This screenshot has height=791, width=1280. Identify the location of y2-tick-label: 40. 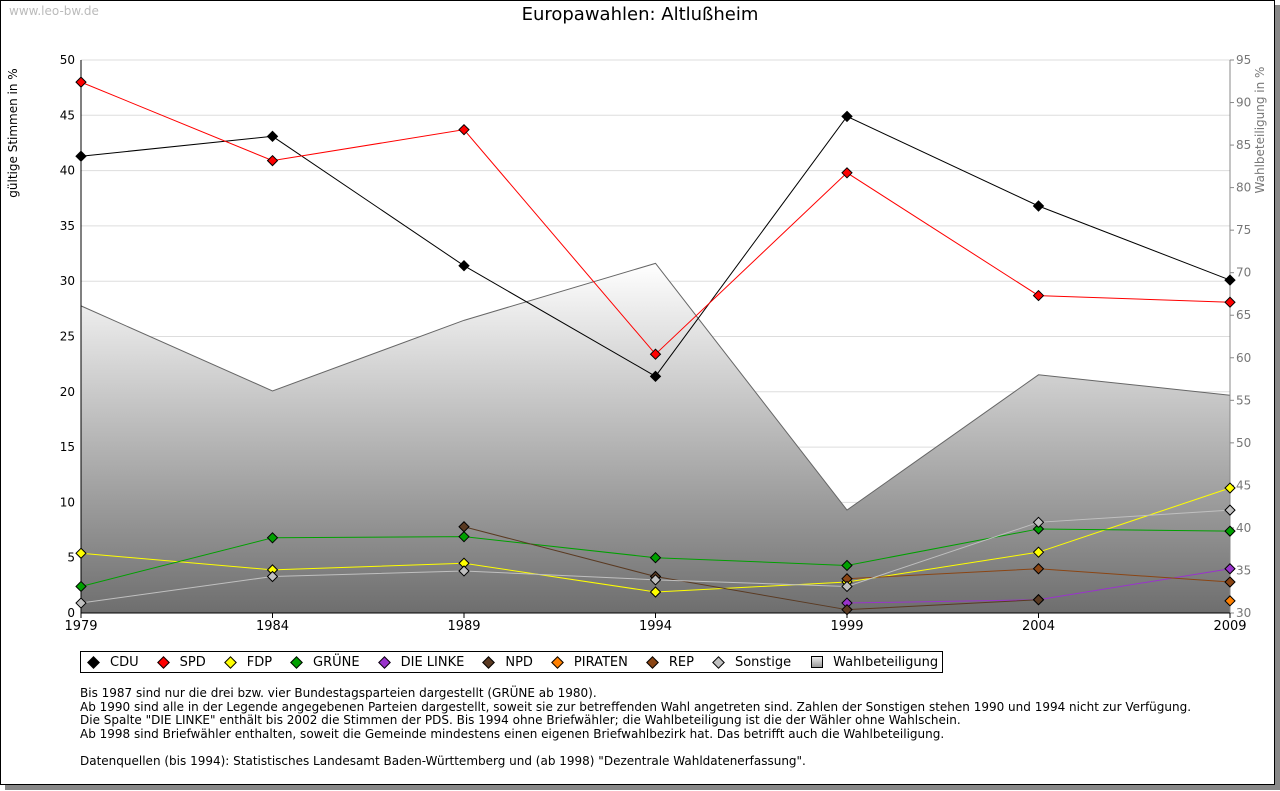
(1243, 528).